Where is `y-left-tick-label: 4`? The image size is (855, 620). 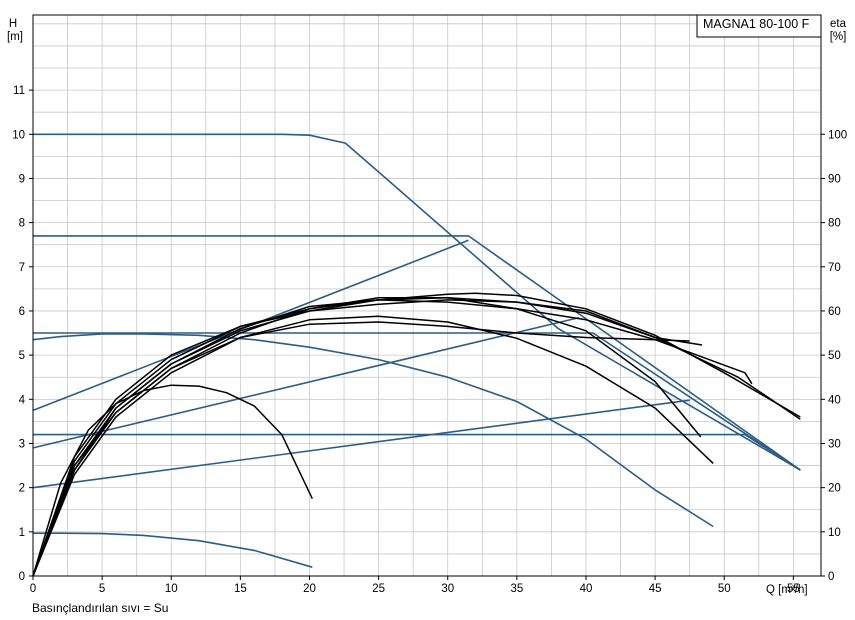 y-left-tick-label: 4 is located at coordinates (22, 400).